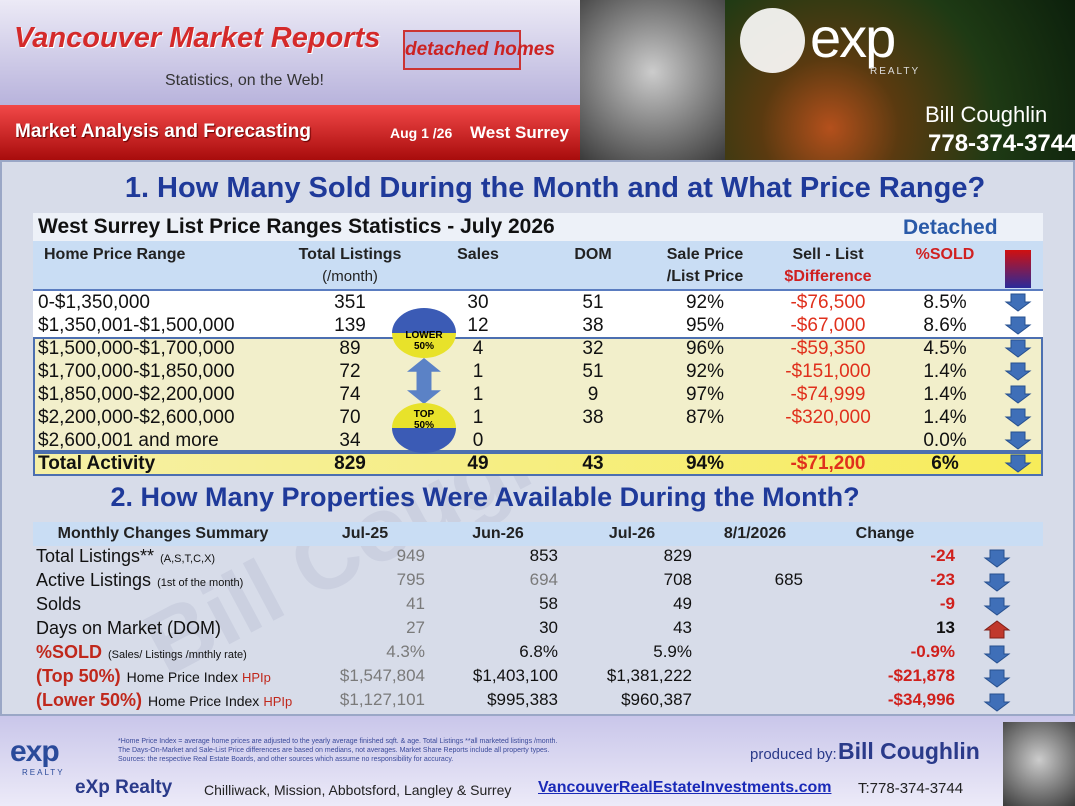 This screenshot has width=1075, height=806. Describe the element at coordinates (424, 335) in the screenshot. I see `badge-text: LOWER` at that location.